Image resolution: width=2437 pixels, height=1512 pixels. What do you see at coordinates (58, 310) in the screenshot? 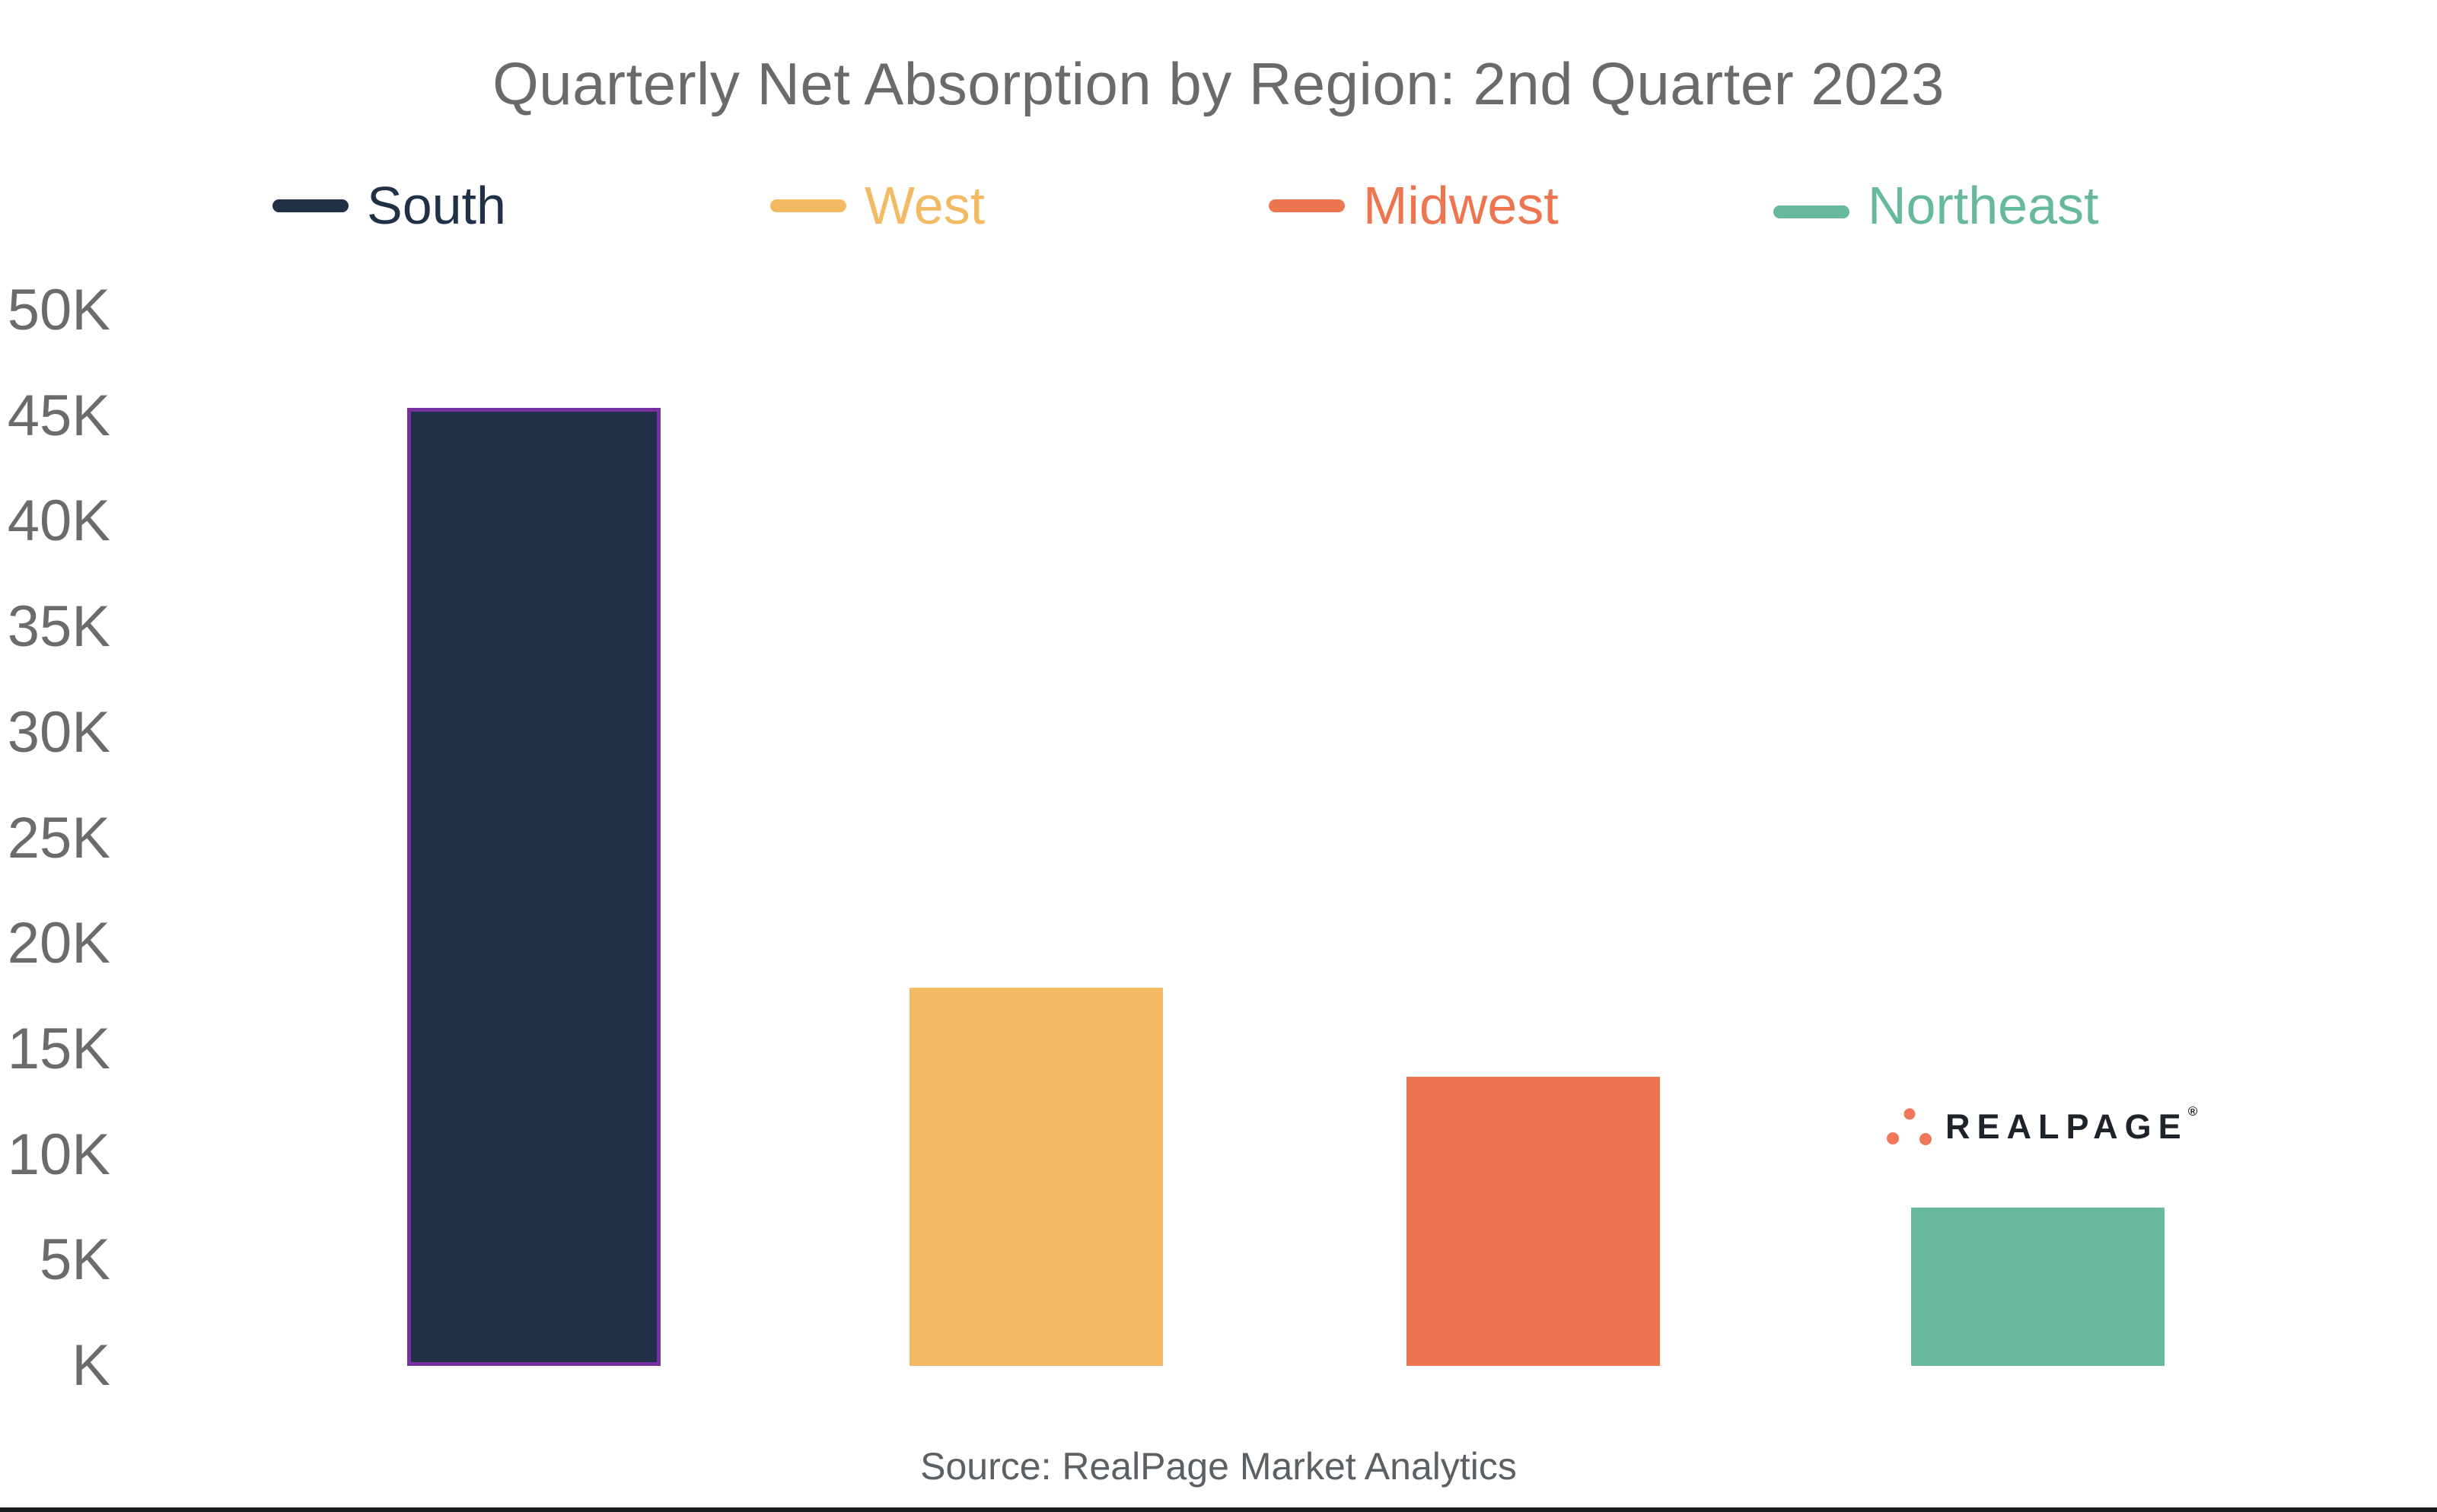
I see `y-tick-50k: 50K` at bounding box center [58, 310].